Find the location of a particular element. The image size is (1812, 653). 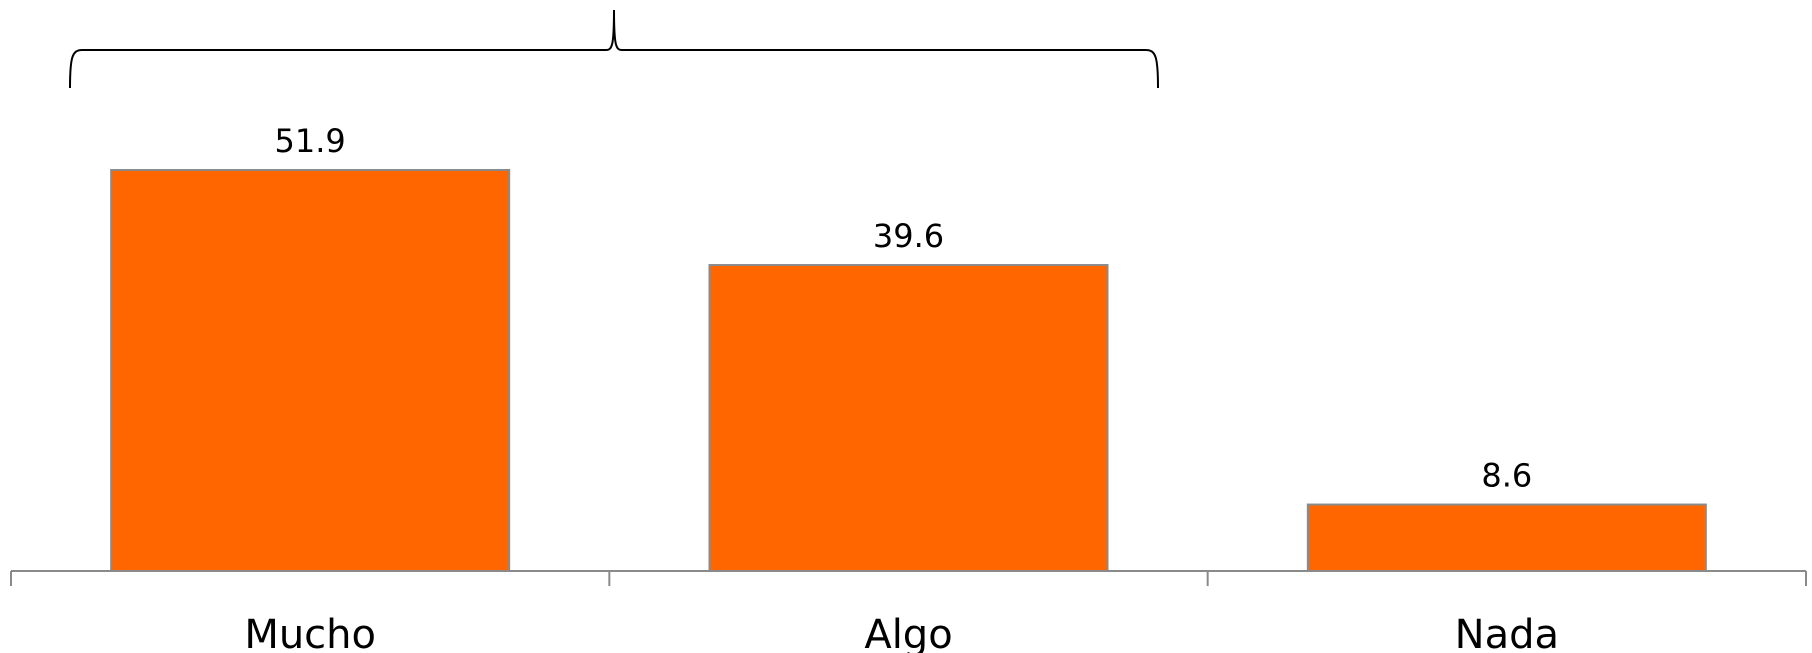

data-label-algo: 39.6 is located at coordinates (908, 236).